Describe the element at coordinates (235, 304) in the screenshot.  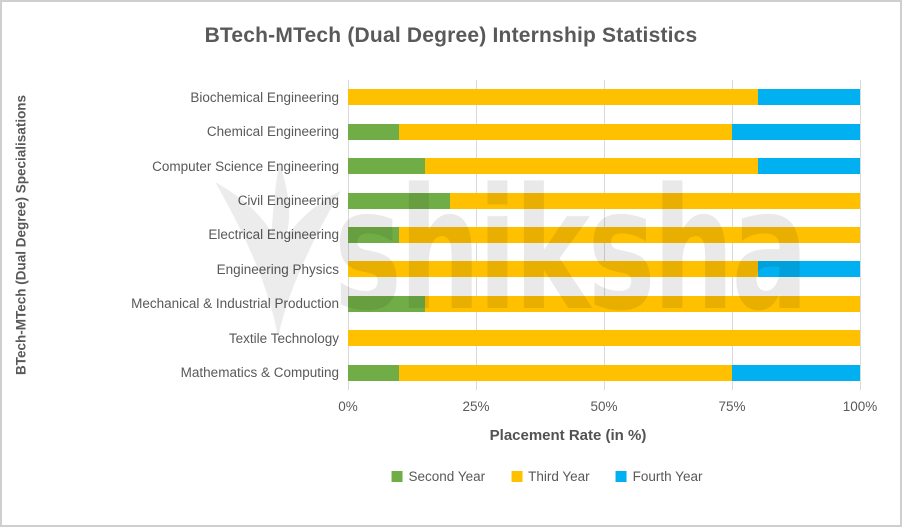
I see `category-label: Mechanical & Industrial Production` at that location.